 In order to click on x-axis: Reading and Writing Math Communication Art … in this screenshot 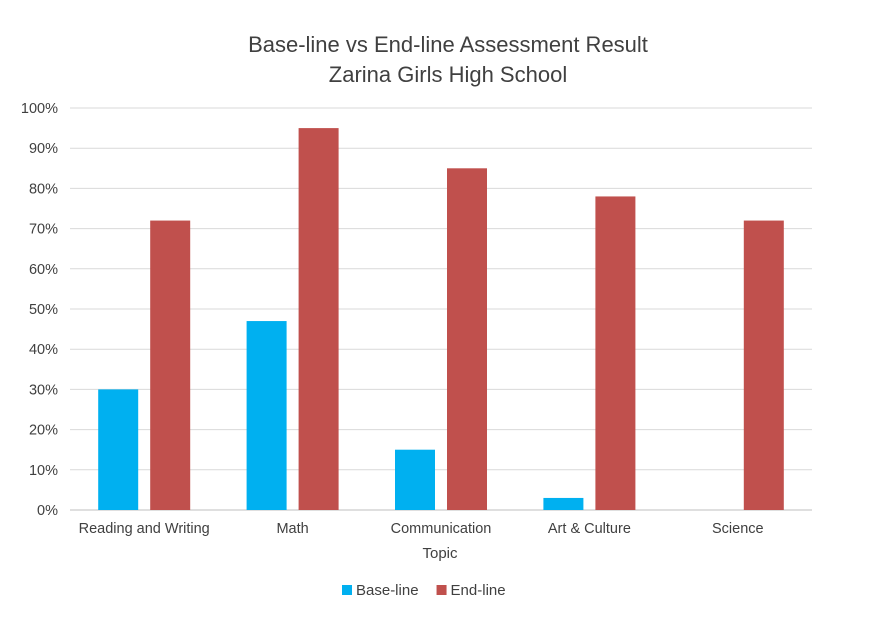, I will do `click(421, 529)`.